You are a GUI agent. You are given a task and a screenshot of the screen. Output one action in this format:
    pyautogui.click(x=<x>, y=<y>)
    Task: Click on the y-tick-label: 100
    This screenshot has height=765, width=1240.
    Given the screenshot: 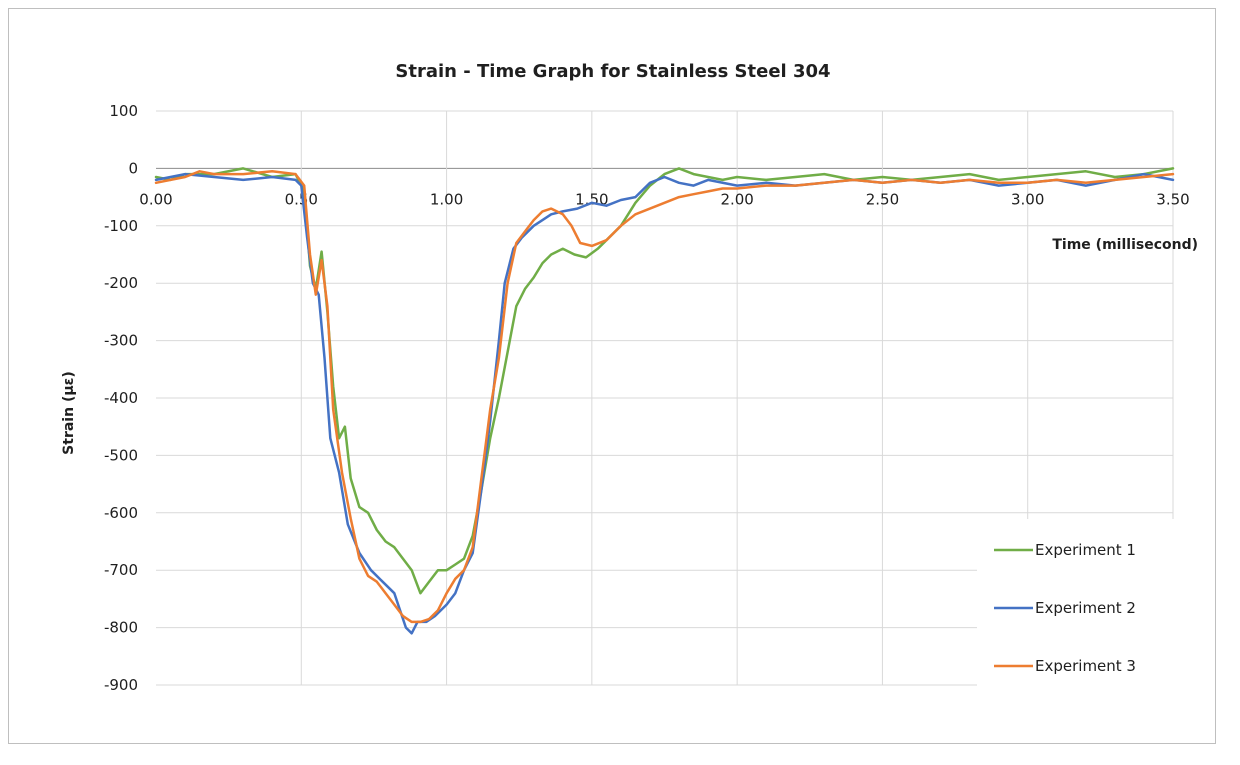 What is the action you would take?
    pyautogui.click(x=123, y=111)
    